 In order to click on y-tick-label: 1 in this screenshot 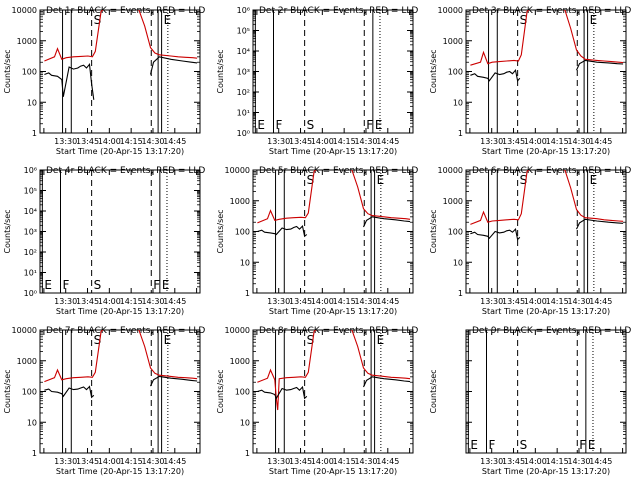, I will do `click(34, 453)`.